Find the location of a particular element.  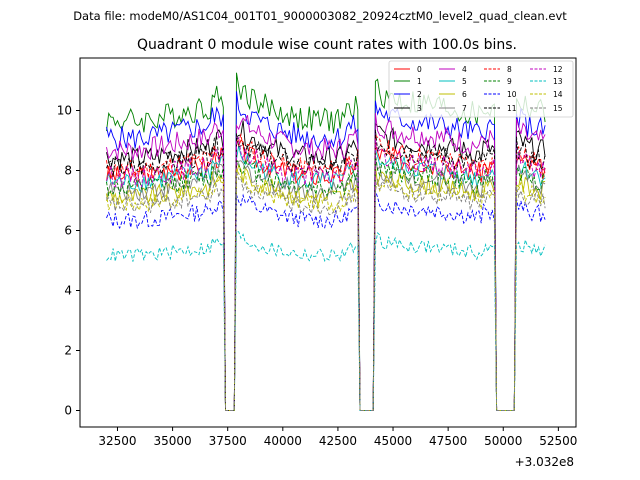

legend-label-0: 0 is located at coordinates (419, 69).